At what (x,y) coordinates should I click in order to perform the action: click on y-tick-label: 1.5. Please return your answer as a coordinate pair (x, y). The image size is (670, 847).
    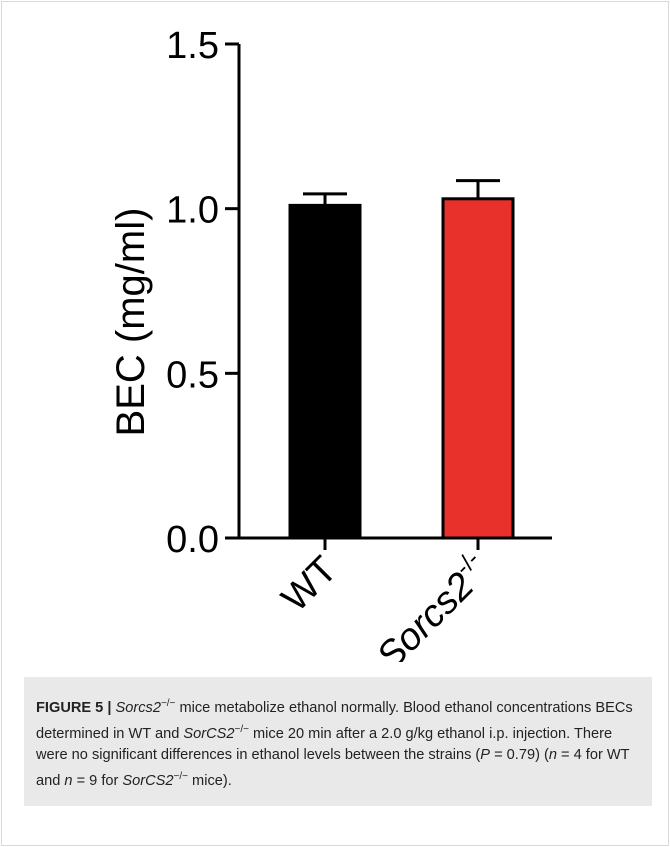
    Looking at the image, I should click on (192, 46).